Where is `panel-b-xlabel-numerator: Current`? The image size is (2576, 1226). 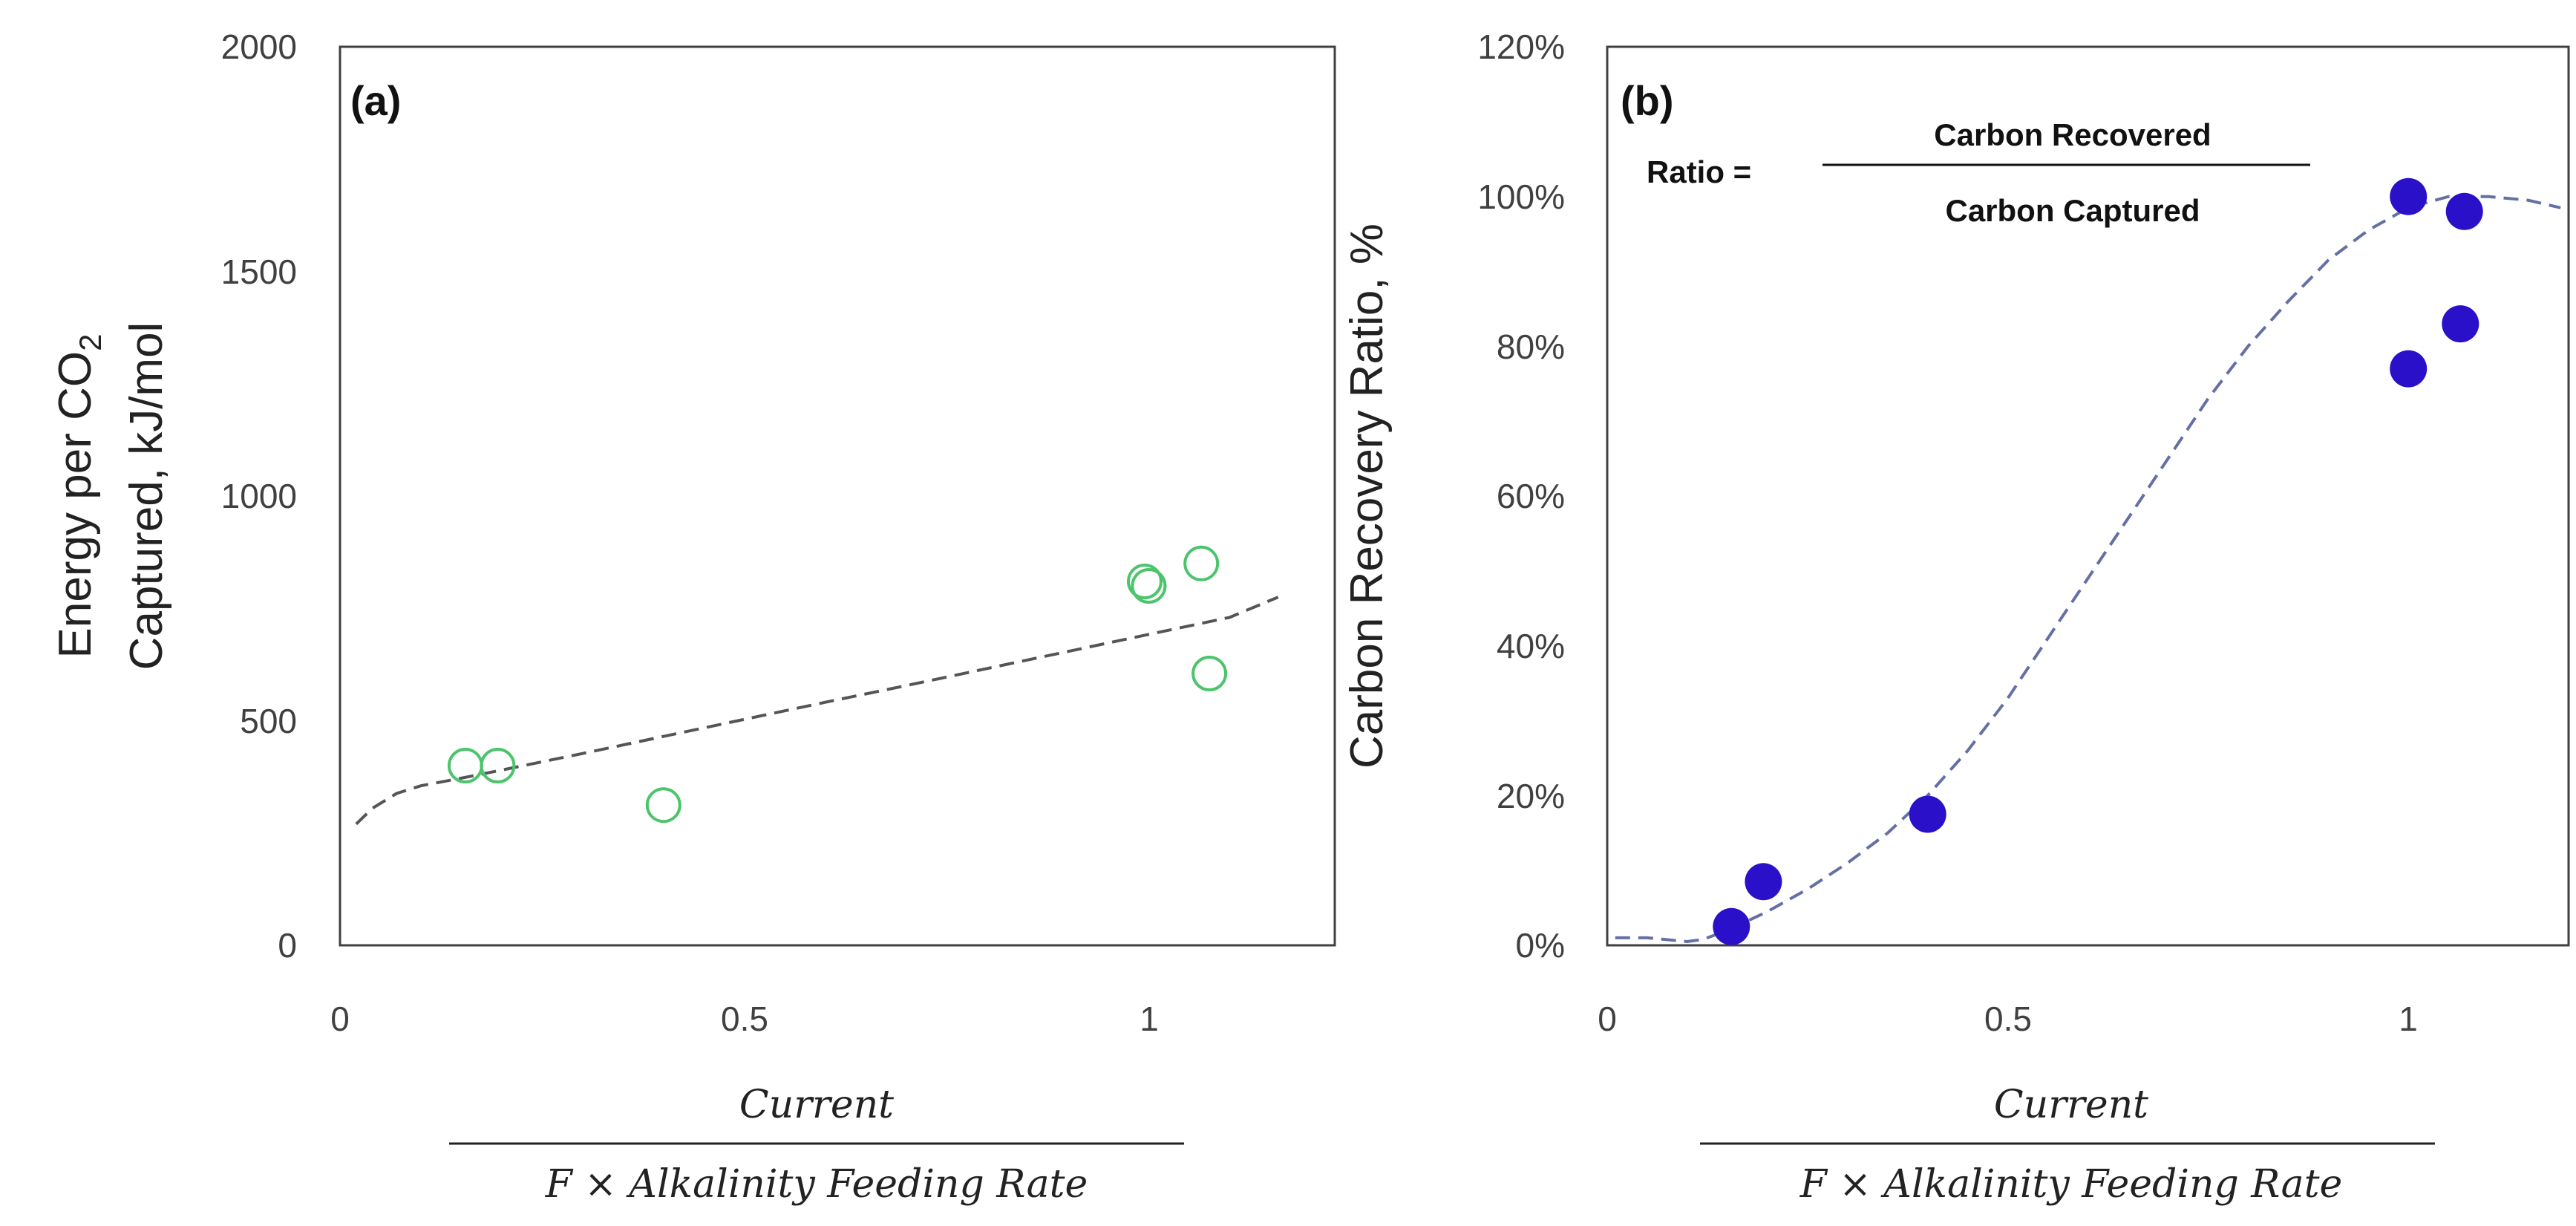 panel-b-xlabel-numerator: Current is located at coordinates (2071, 1105).